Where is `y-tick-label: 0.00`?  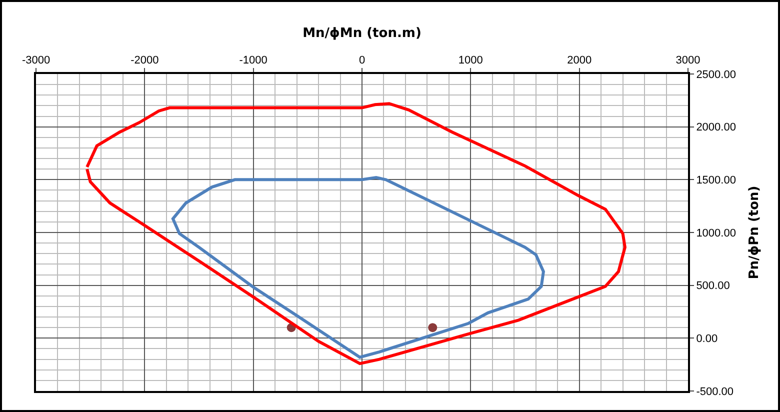 y-tick-label: 0.00 is located at coordinates (707, 339).